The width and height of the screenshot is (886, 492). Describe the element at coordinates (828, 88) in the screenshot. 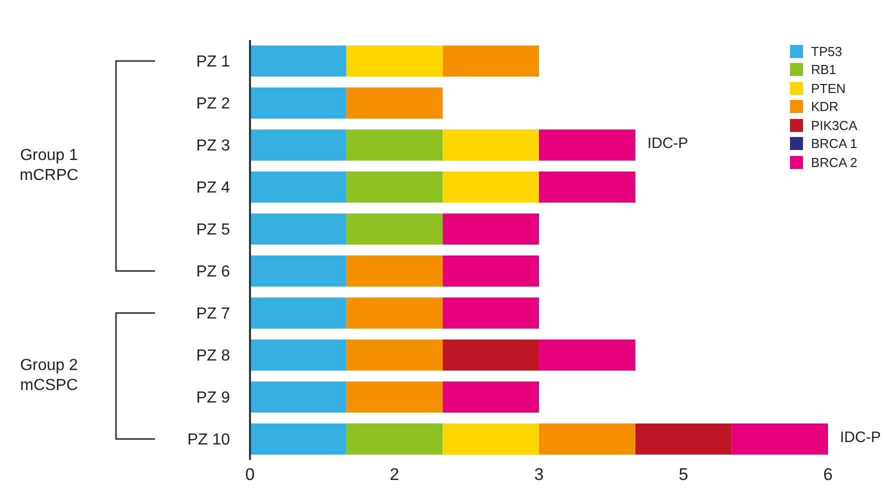

I see `legend-label: PTEN` at that location.